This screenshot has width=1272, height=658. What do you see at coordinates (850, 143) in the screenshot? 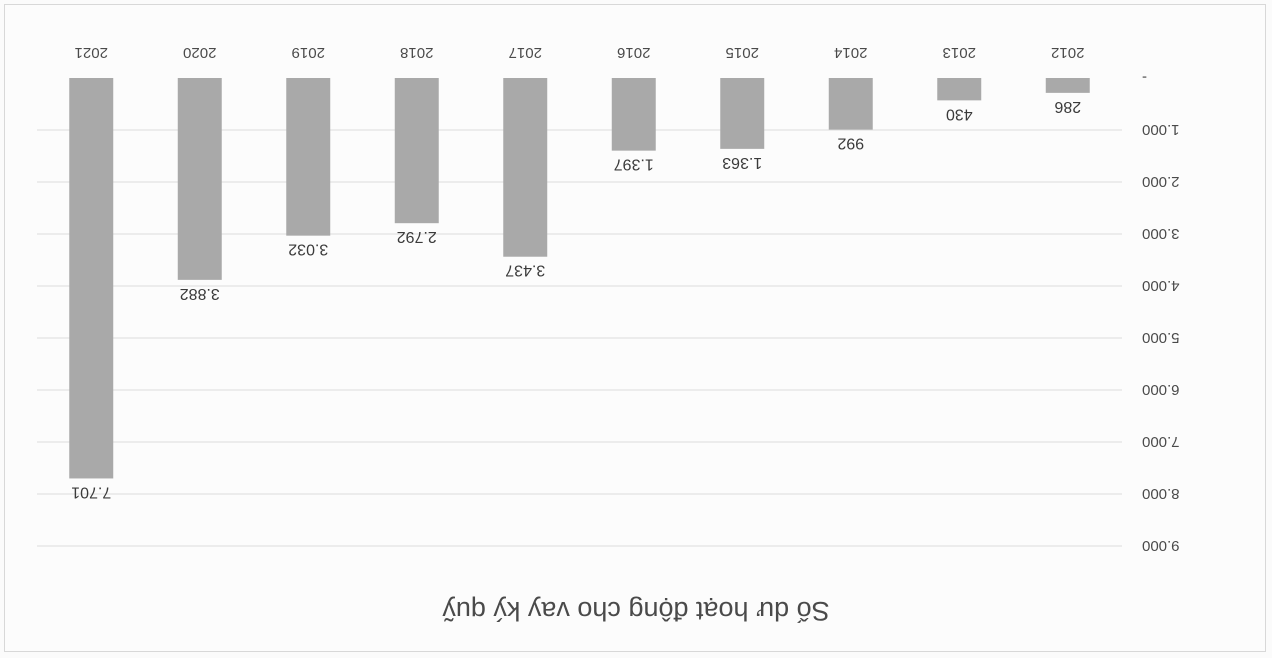
I see `data-label: 992` at bounding box center [850, 143].